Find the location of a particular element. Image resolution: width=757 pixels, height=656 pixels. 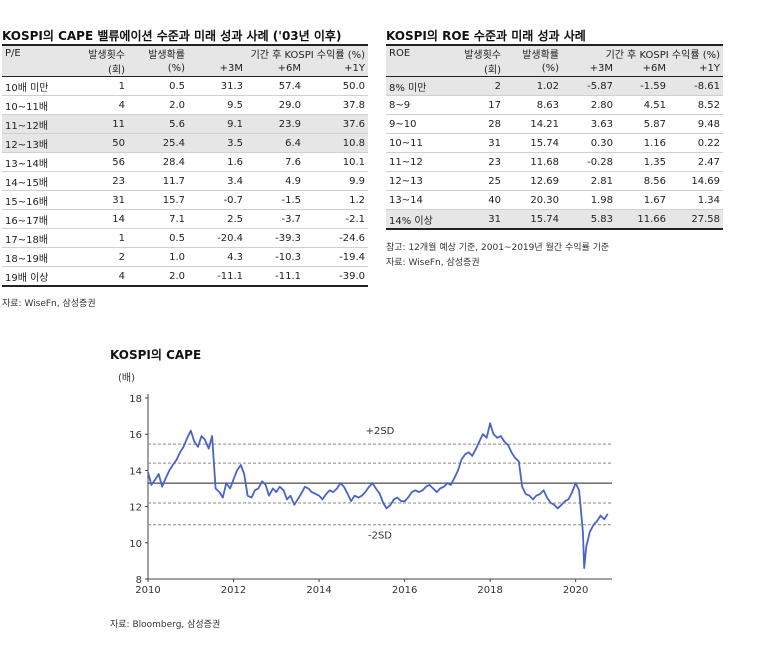

row-return-3m: 2.81 is located at coordinates (589, 181).